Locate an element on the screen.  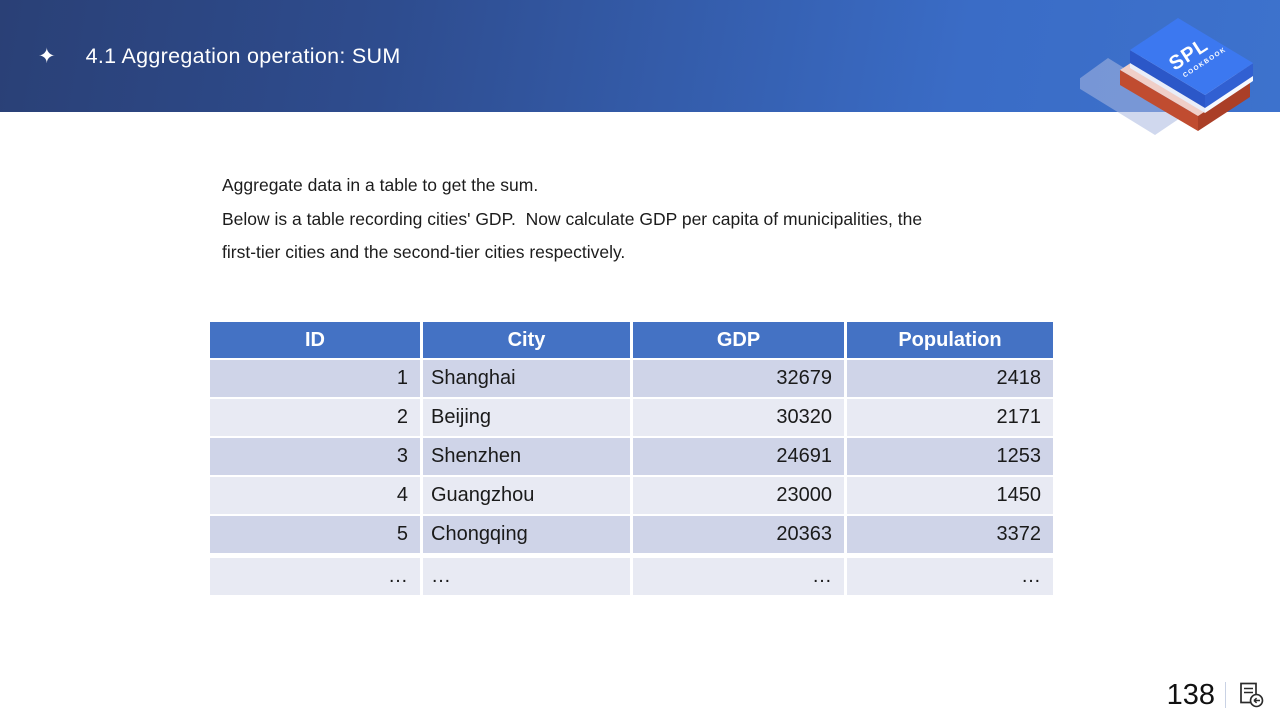
cell-gdp: 30320 is located at coordinates (738, 417).